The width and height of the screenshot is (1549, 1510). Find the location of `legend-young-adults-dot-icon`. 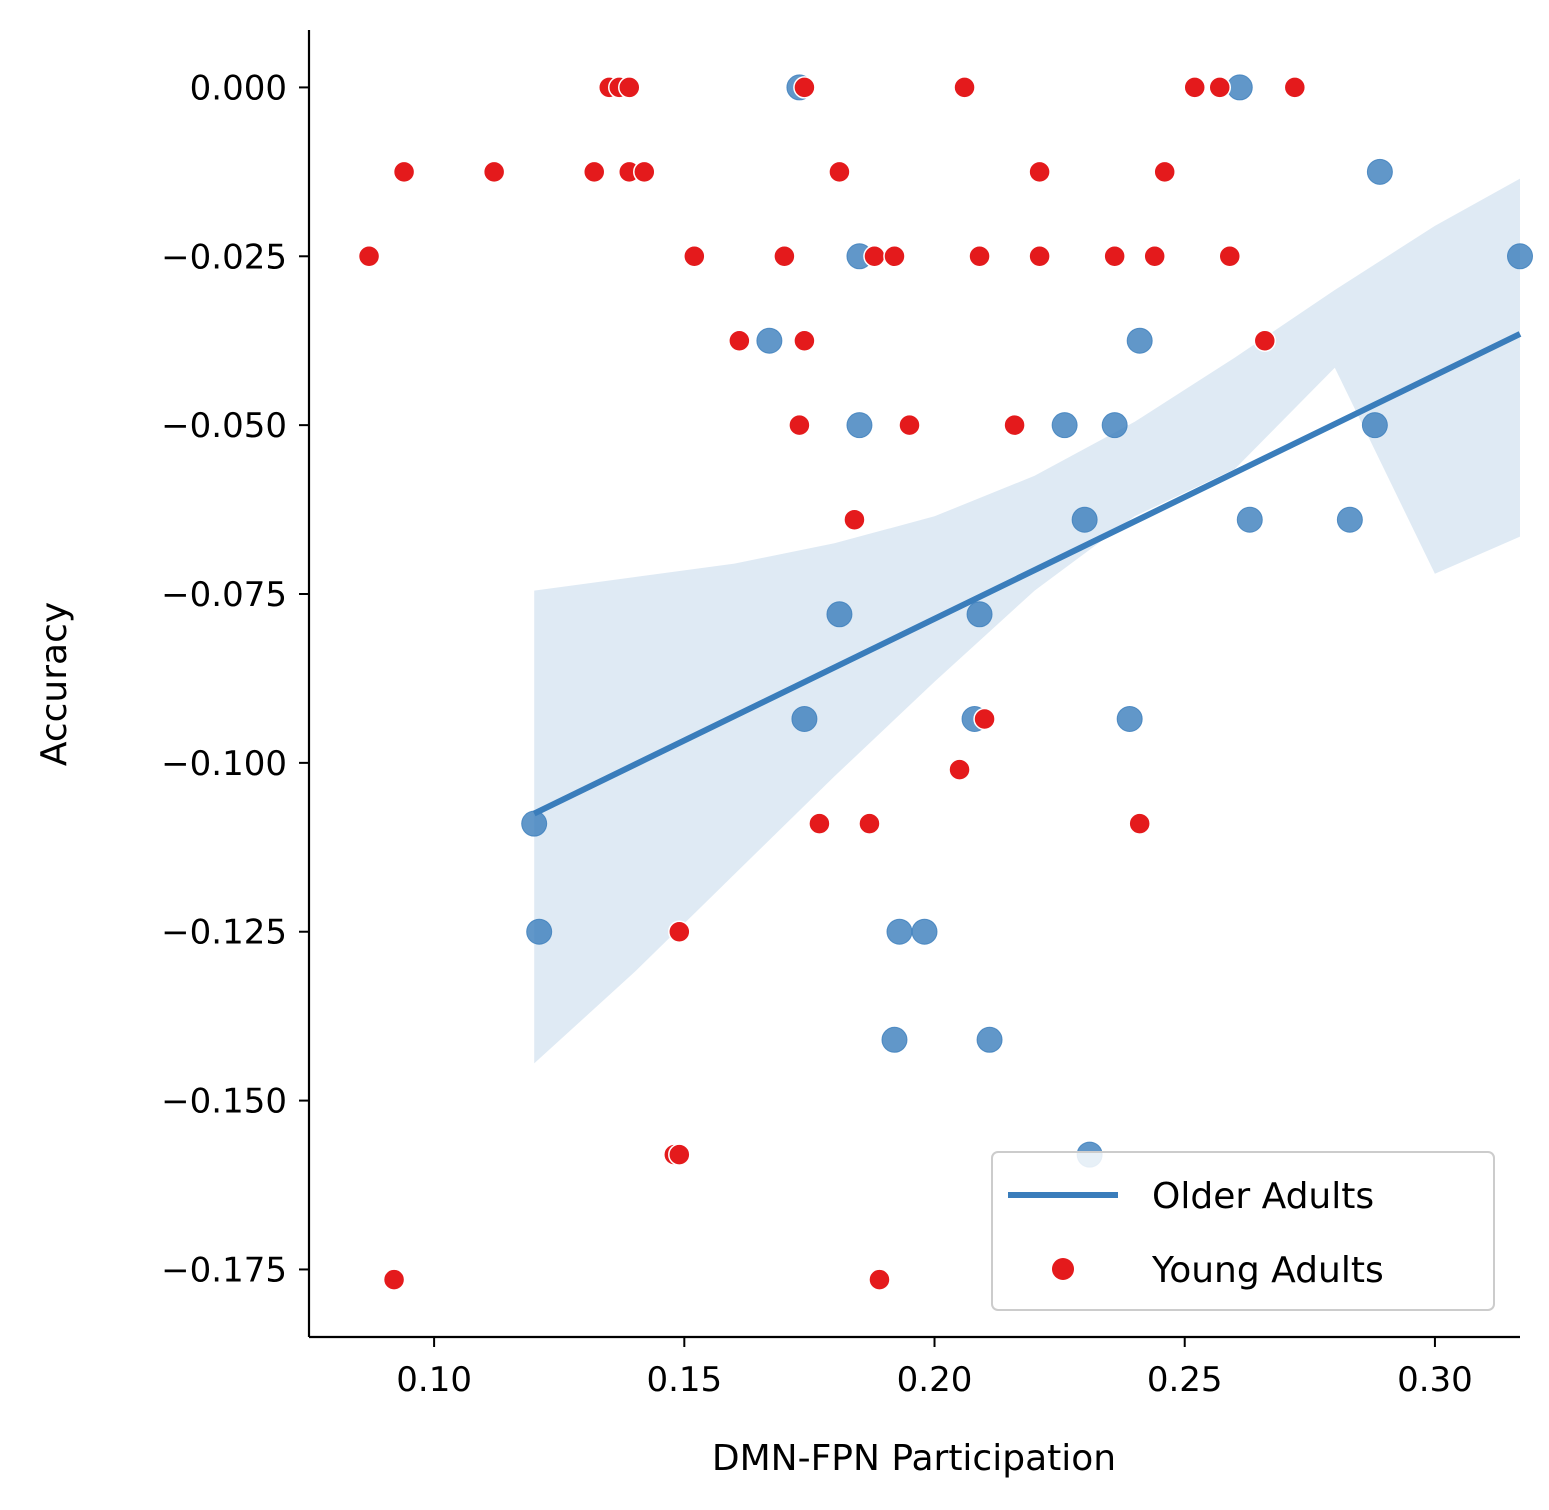

legend-young-adults-dot-icon is located at coordinates (1063, 1269).